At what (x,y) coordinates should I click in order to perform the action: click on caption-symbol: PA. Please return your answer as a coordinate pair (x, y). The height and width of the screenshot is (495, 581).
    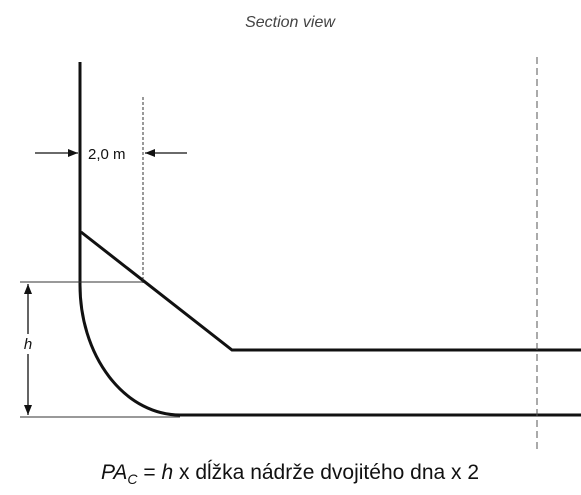
    Looking at the image, I should click on (114, 472).